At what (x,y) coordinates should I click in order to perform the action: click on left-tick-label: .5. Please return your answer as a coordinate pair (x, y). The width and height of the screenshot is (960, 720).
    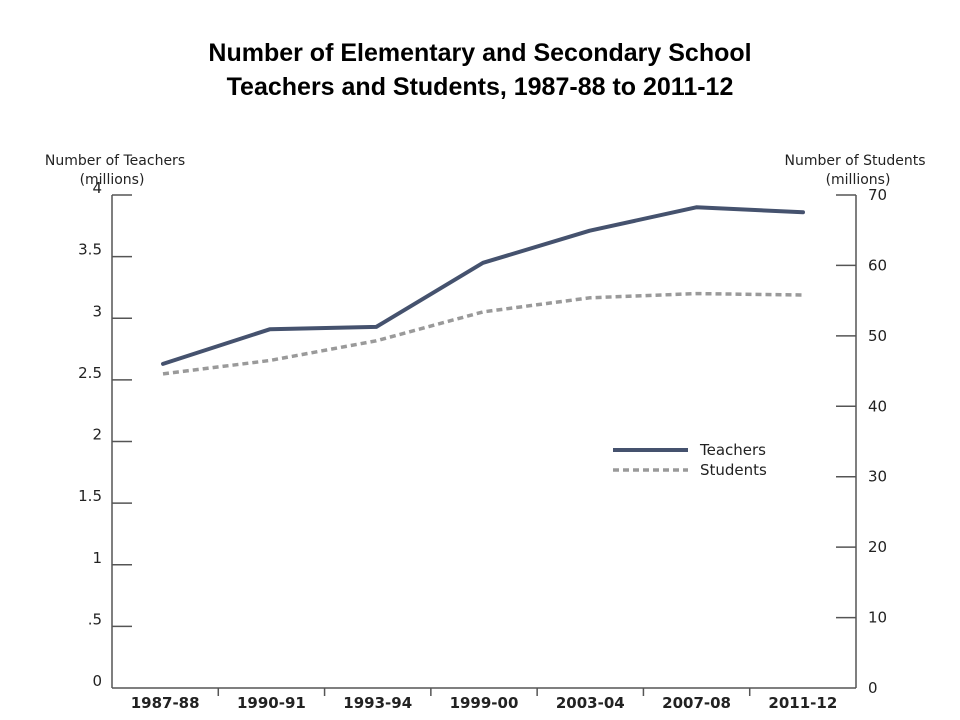
    Looking at the image, I should click on (95, 619).